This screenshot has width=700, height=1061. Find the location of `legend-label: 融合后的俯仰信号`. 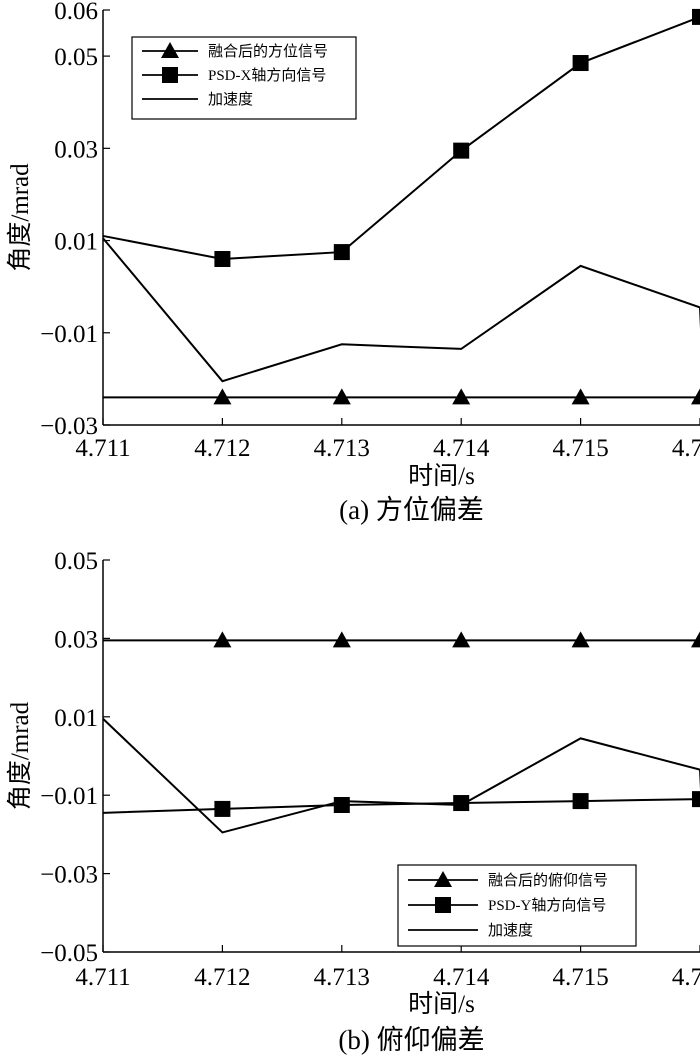

legend-label: 融合后的俯仰信号 is located at coordinates (548, 880).